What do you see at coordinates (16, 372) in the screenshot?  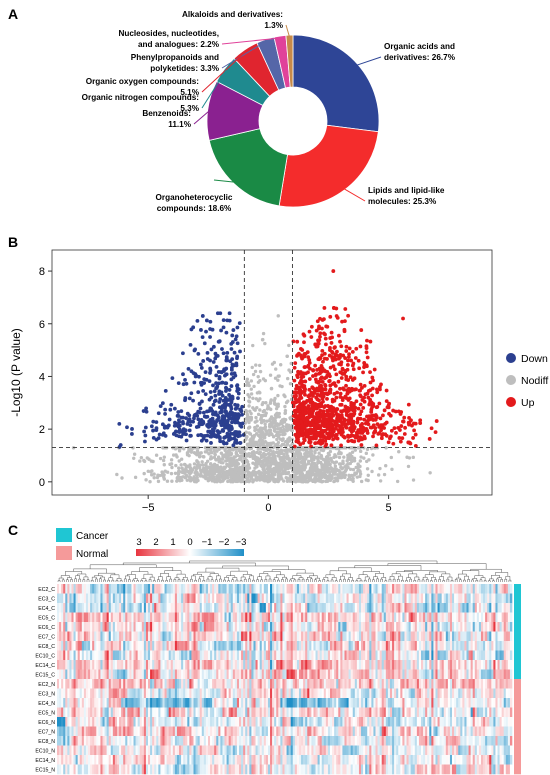 I see `y-axis-title: -Log10 (P value)` at bounding box center [16, 372].